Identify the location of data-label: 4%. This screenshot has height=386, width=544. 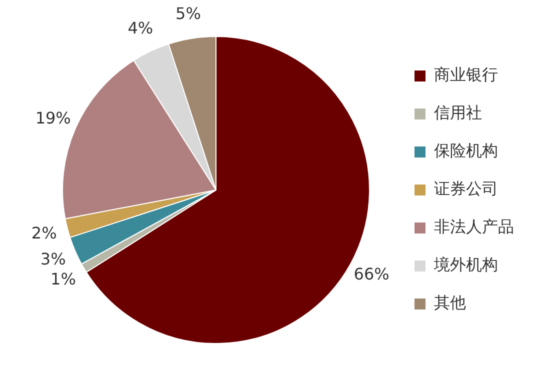
(141, 28).